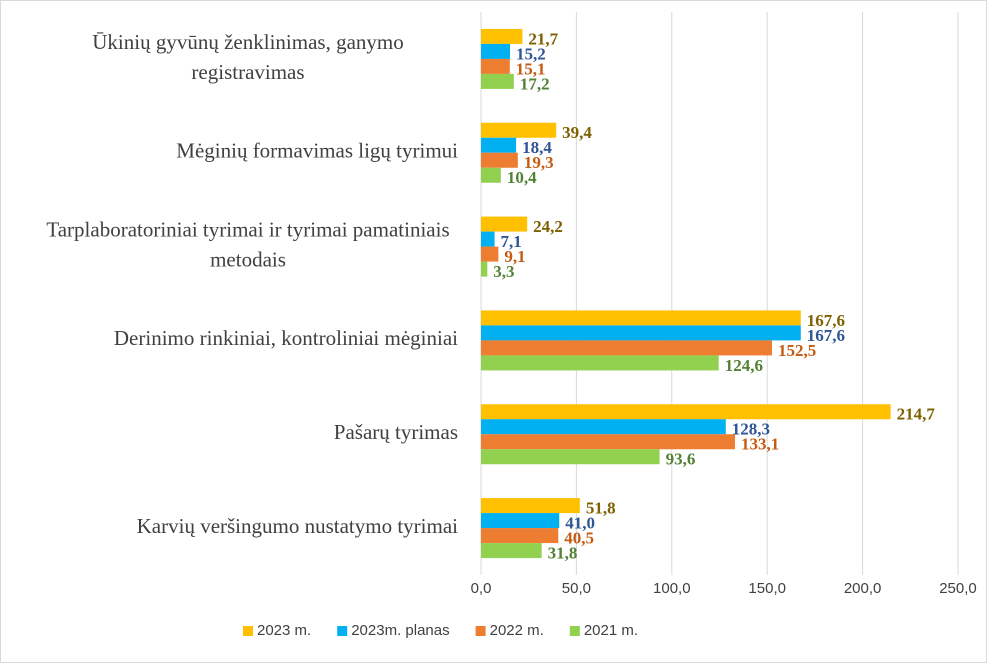 This screenshot has width=987, height=663. What do you see at coordinates (744, 365) in the screenshot?
I see `value-label: 124,6` at bounding box center [744, 365].